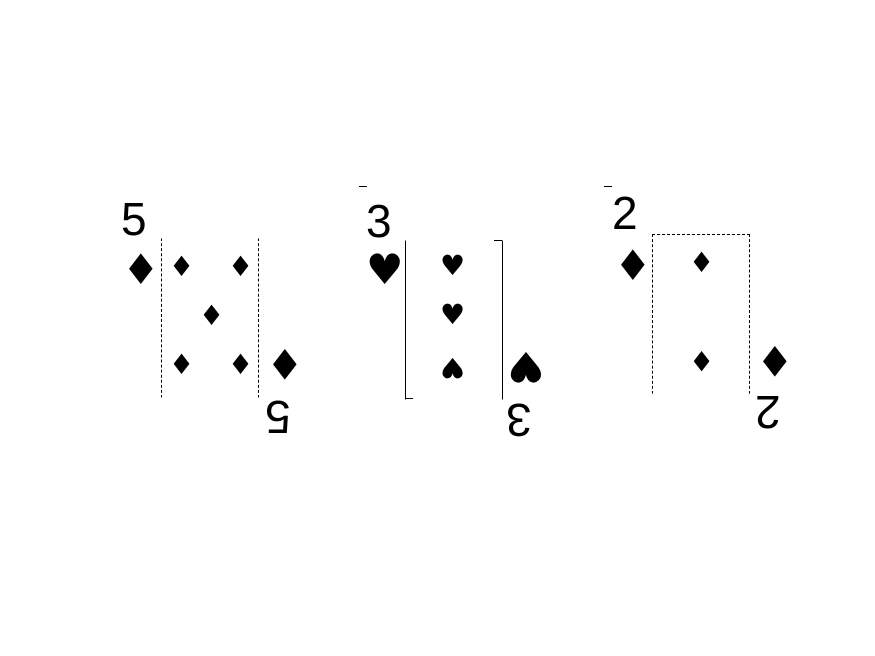 This screenshot has height=656, width=875. What do you see at coordinates (768, 412) in the screenshot?
I see `rank-bottom: 2` at bounding box center [768, 412].